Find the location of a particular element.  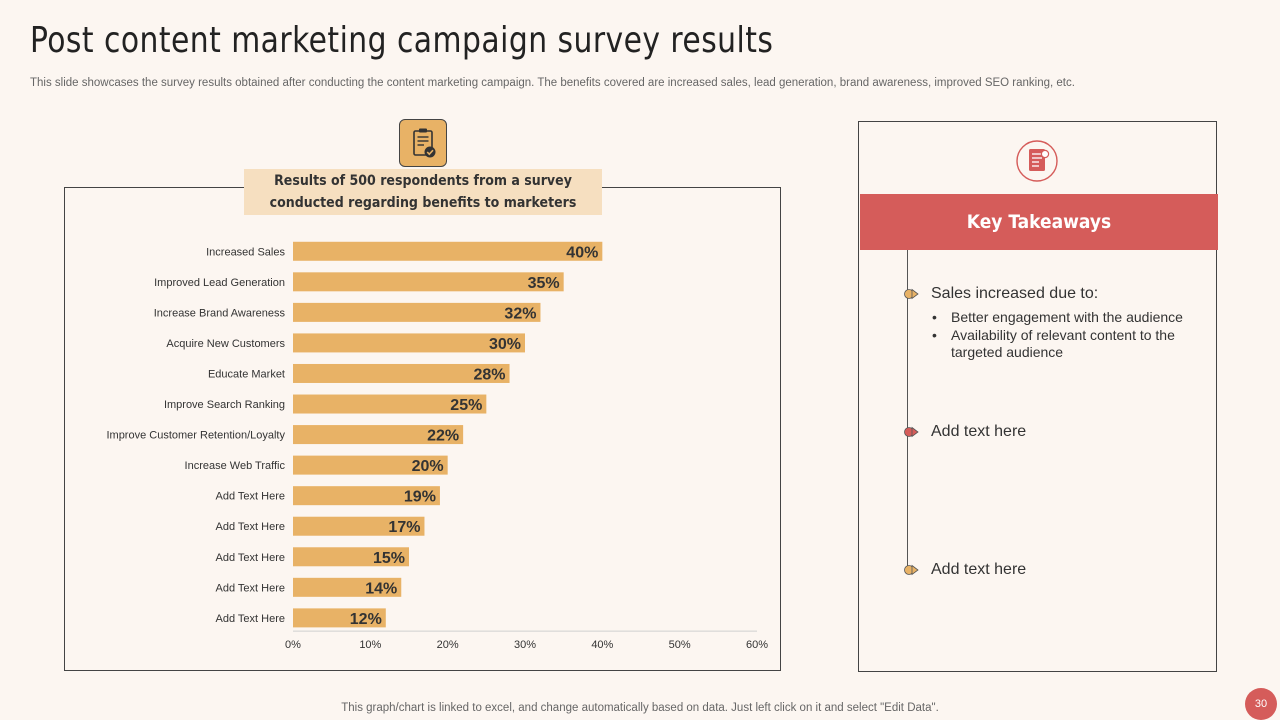

x-tick-label: 30% is located at coordinates (525, 645).